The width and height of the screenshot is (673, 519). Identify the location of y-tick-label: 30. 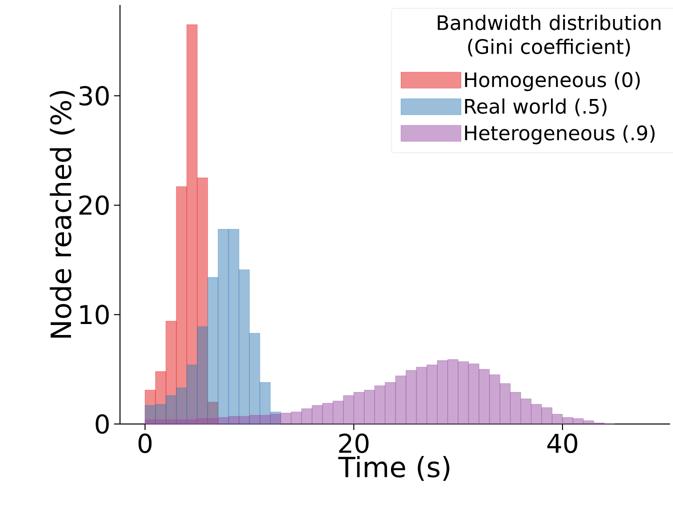
(94, 96).